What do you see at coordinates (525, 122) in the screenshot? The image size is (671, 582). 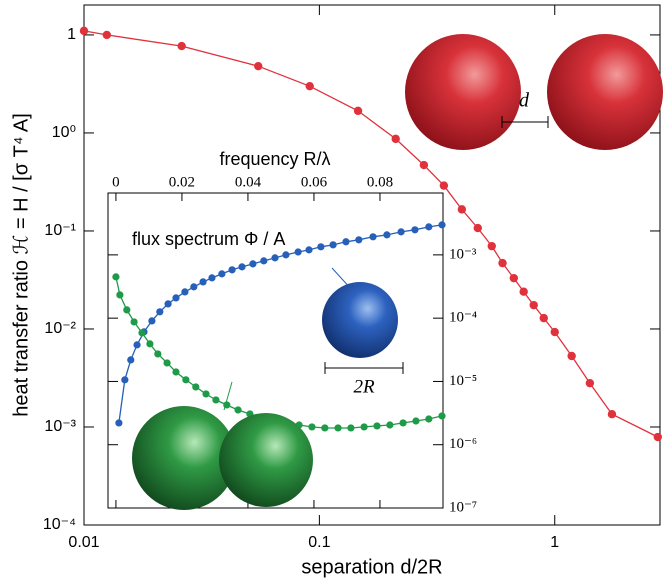 I see `gap-bar` at bounding box center [525, 122].